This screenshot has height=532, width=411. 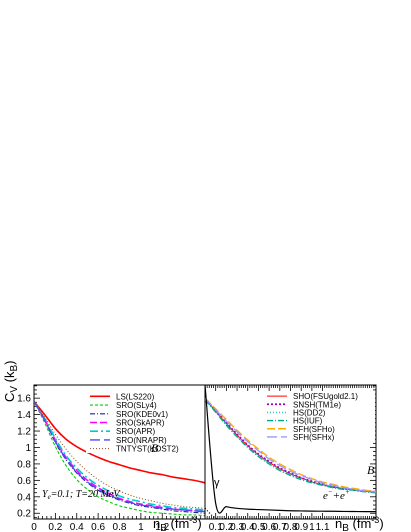 I want to click on right-legend-label: SFH(SFHx), so click(x=314, y=437).